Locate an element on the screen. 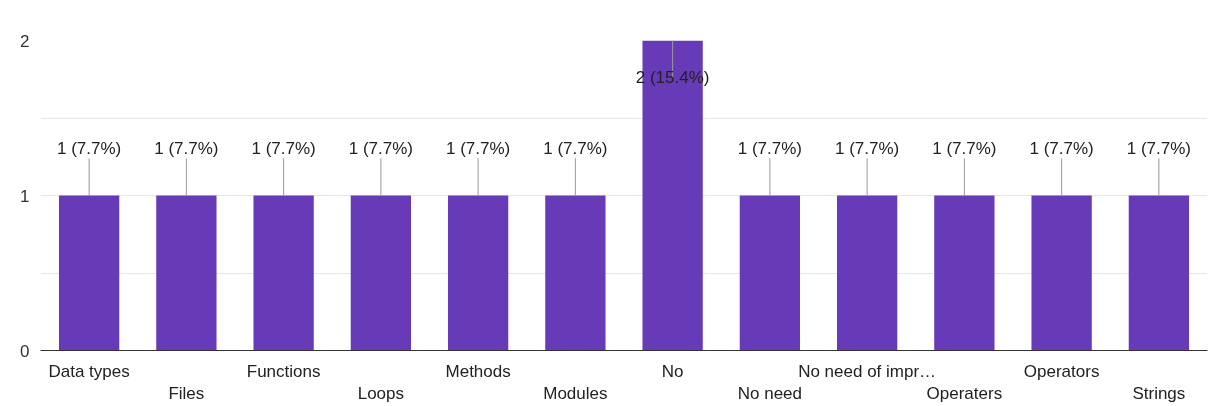 This screenshot has height=406, width=1217. x-tick-label: Loops is located at coordinates (381, 394).